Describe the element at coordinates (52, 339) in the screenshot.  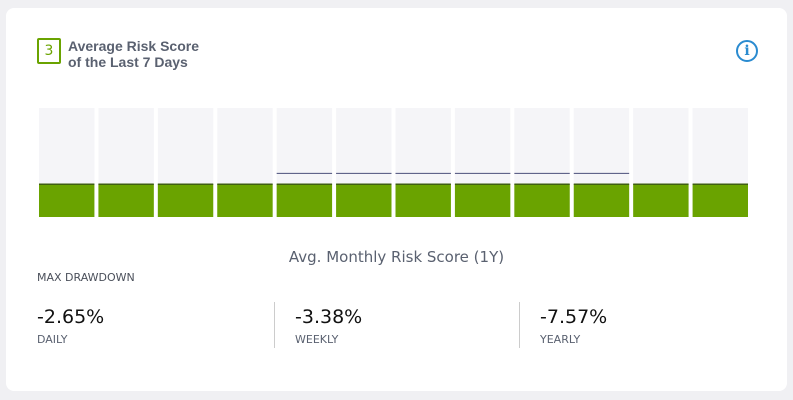
I see `drawdown-period: DAILY` at that location.